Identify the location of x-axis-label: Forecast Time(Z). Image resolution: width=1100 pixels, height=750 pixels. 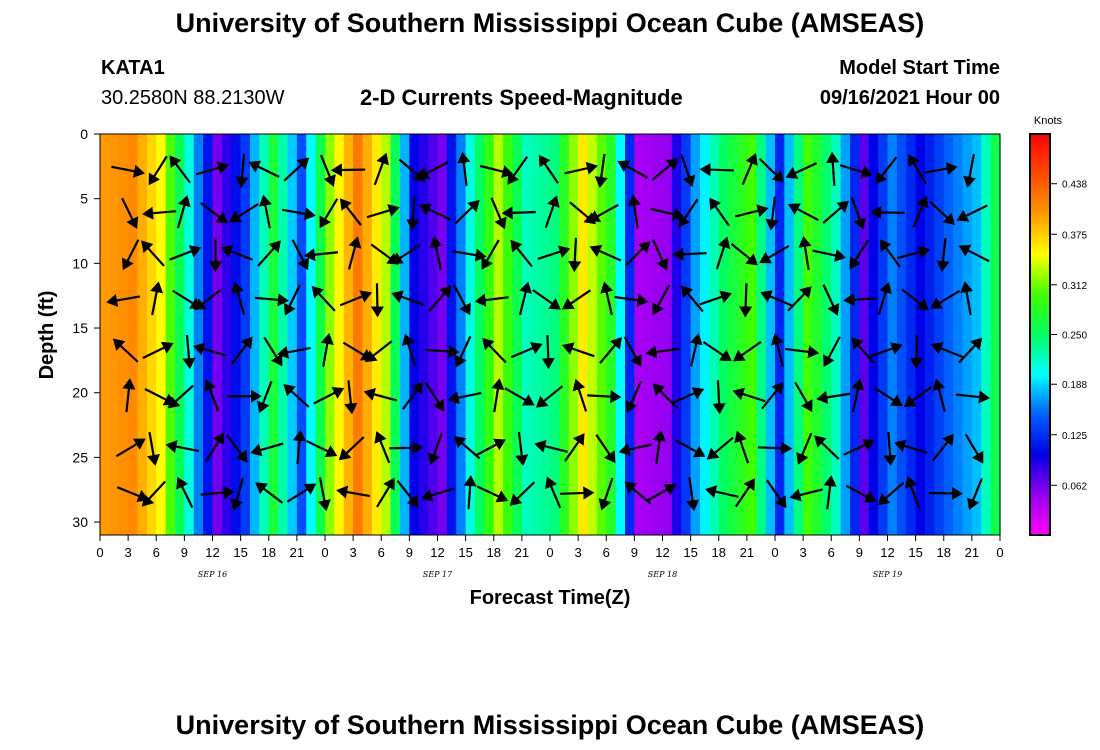
(550, 598).